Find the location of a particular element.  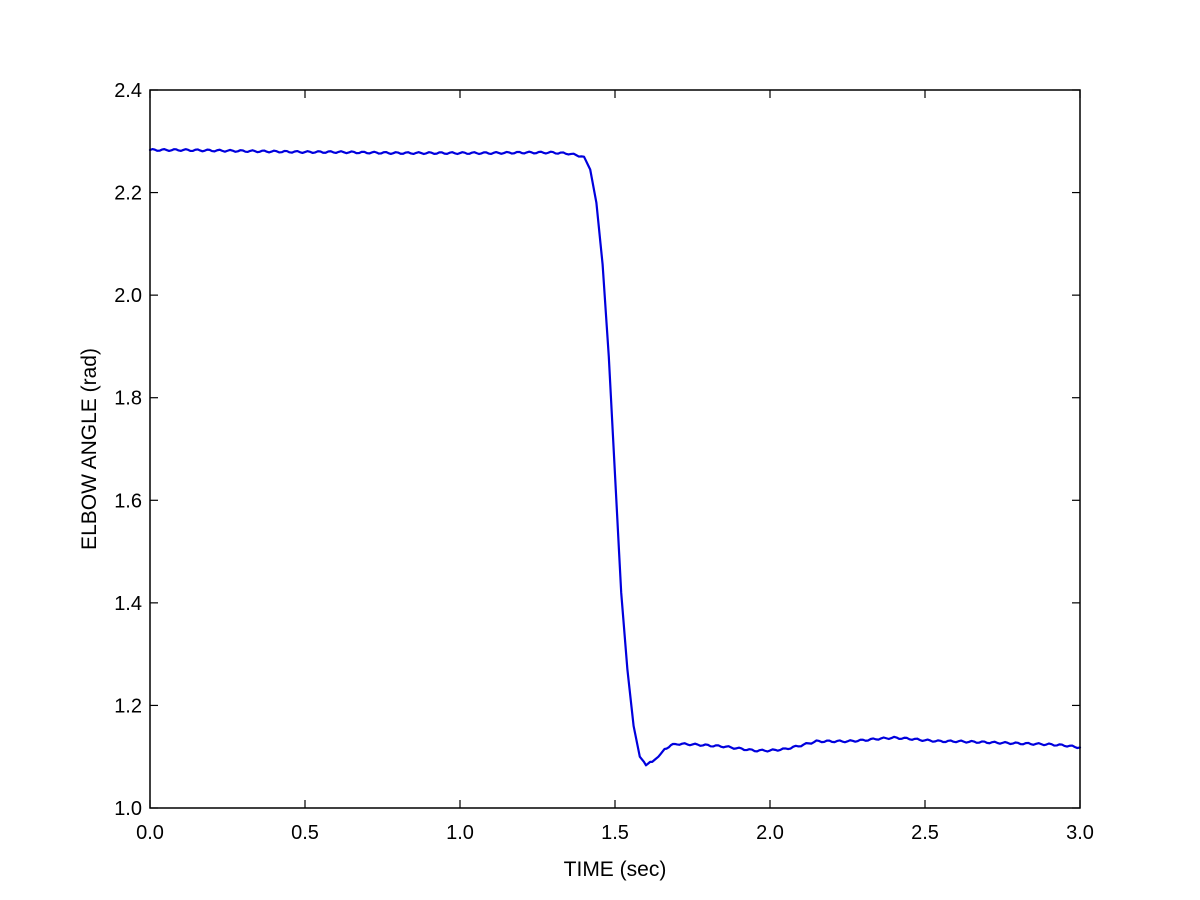

x-tick-label: 0.5 is located at coordinates (305, 833).